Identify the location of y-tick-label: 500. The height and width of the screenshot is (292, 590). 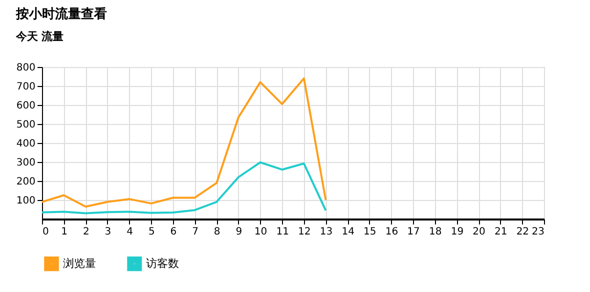
(26, 125).